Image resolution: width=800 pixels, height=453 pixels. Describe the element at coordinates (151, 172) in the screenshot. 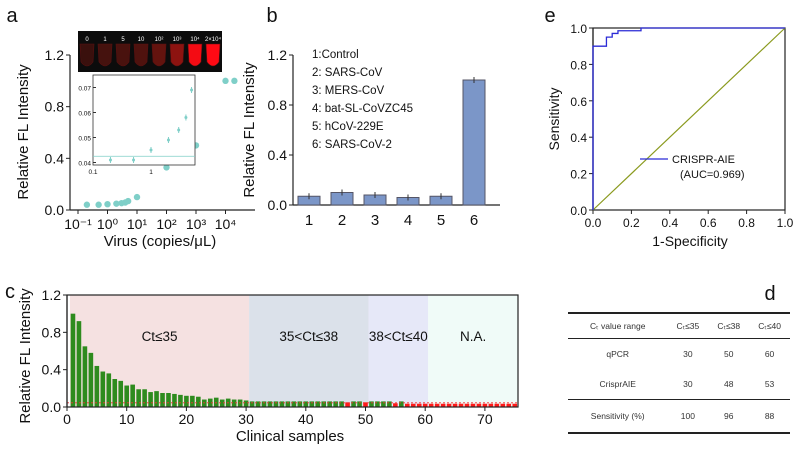

I see `a-inset-x-tick-label: 1` at that location.